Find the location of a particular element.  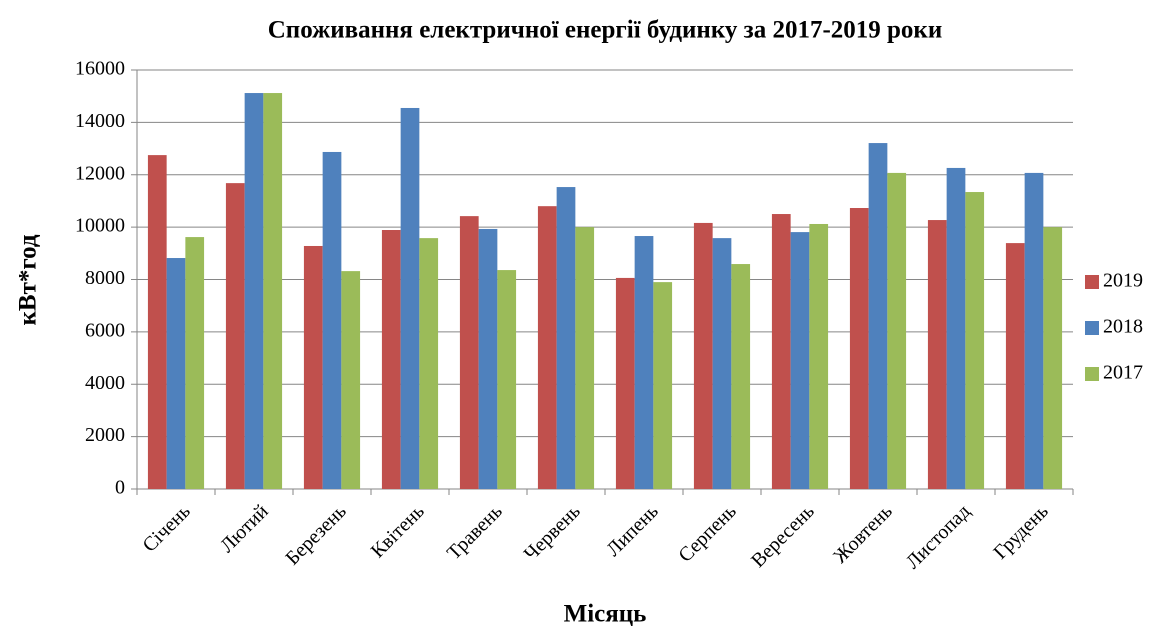

x-tick-label: Липень is located at coordinates (632, 530).